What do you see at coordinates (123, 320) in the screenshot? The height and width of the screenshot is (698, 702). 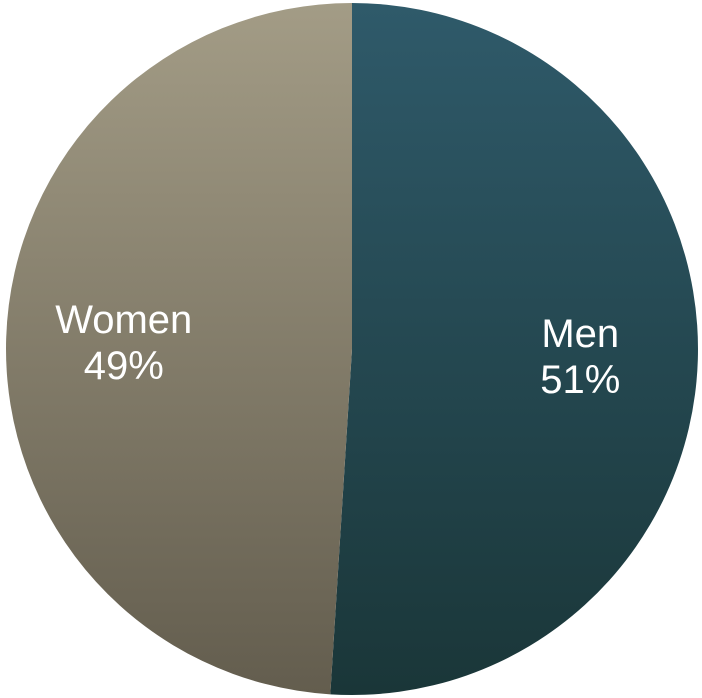 I see `slice-label-women: Women` at bounding box center [123, 320].